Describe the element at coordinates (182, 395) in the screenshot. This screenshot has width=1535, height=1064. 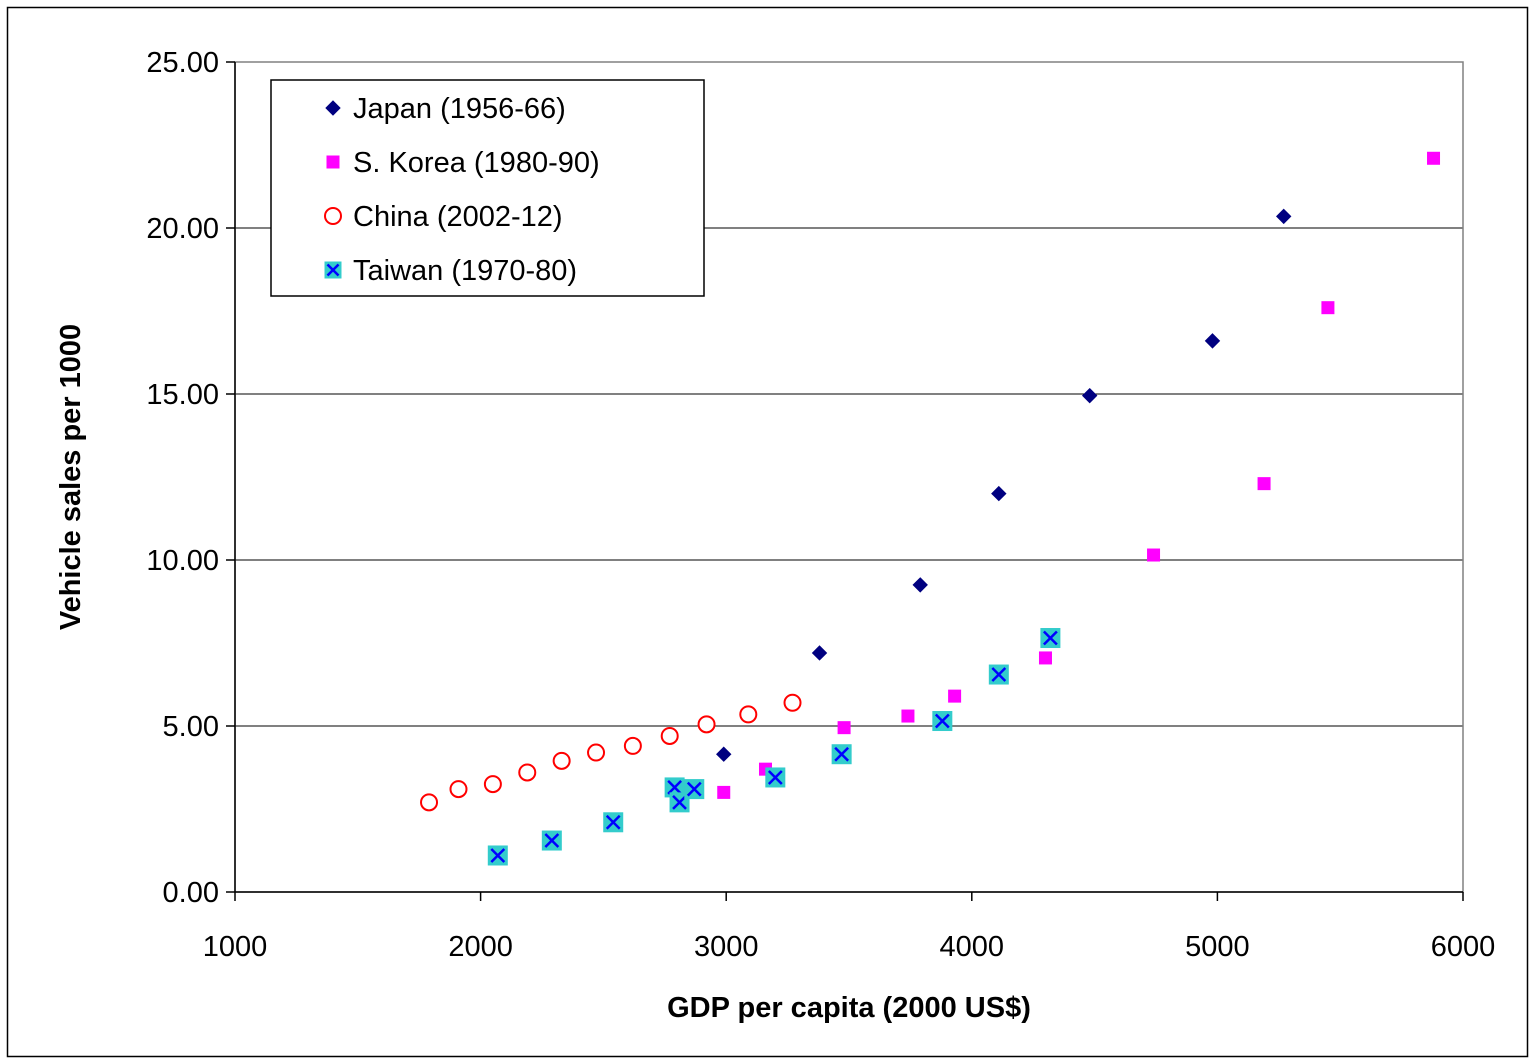
I see `y-tick-label: 15.00` at that location.